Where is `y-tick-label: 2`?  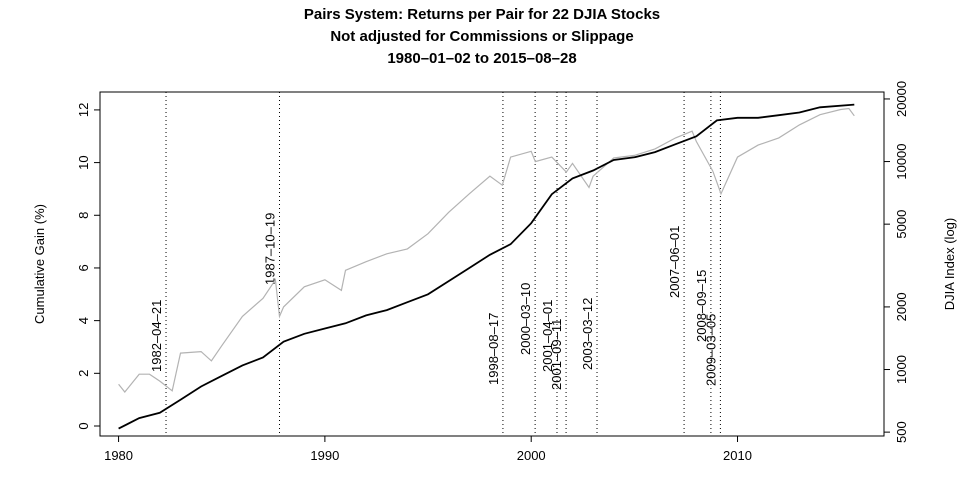
y-tick-label: 2 is located at coordinates (83, 373).